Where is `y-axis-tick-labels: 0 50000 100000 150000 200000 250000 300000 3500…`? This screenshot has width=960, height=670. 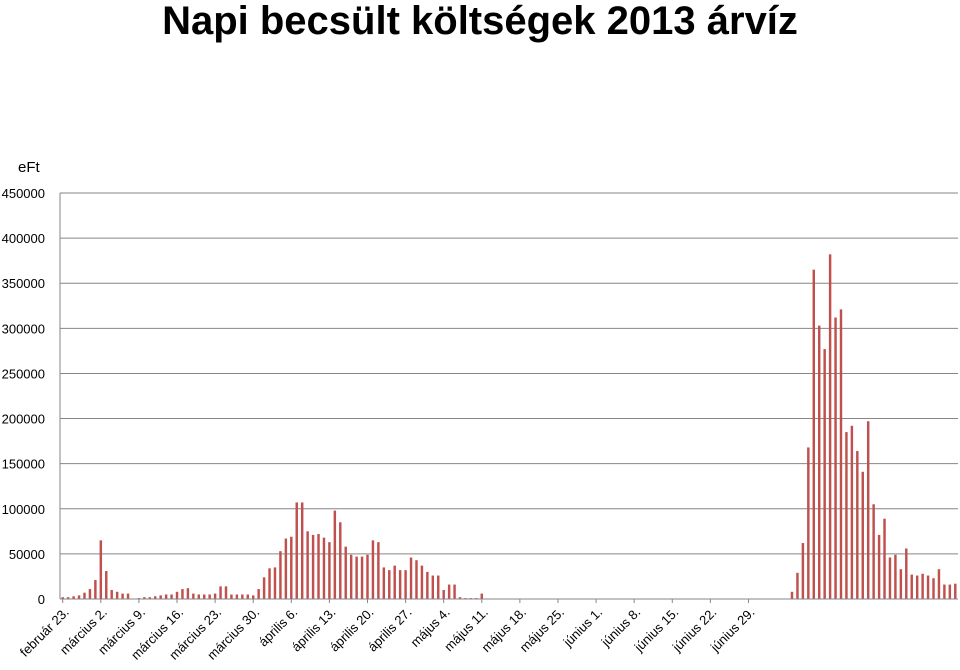
y-axis-tick-labels: 0 50000 100000 150000 200000 250000 300000 3500… is located at coordinates (23, 396).